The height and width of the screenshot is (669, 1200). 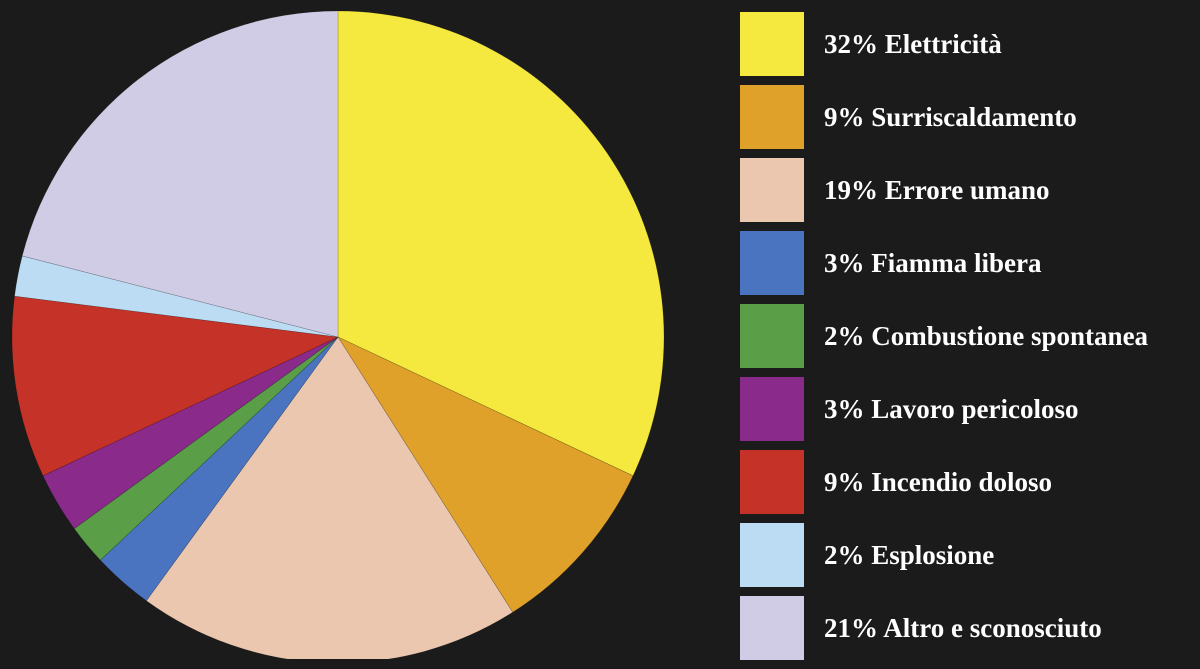 I want to click on legend-label: 19% Errore umano, so click(x=937, y=190).